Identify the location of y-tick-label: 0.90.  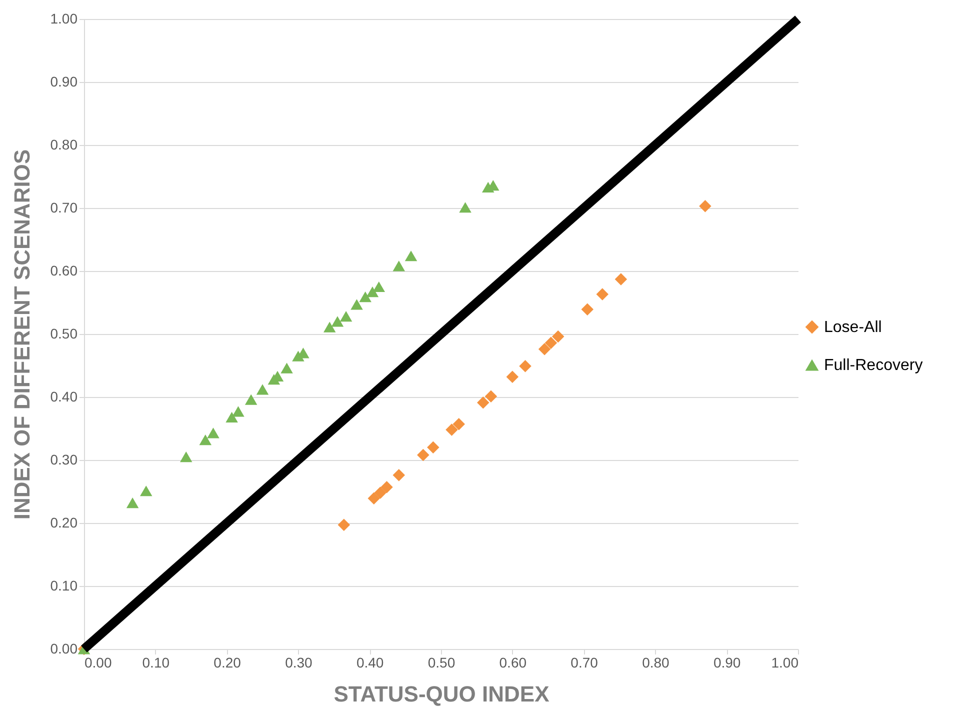
(64, 82).